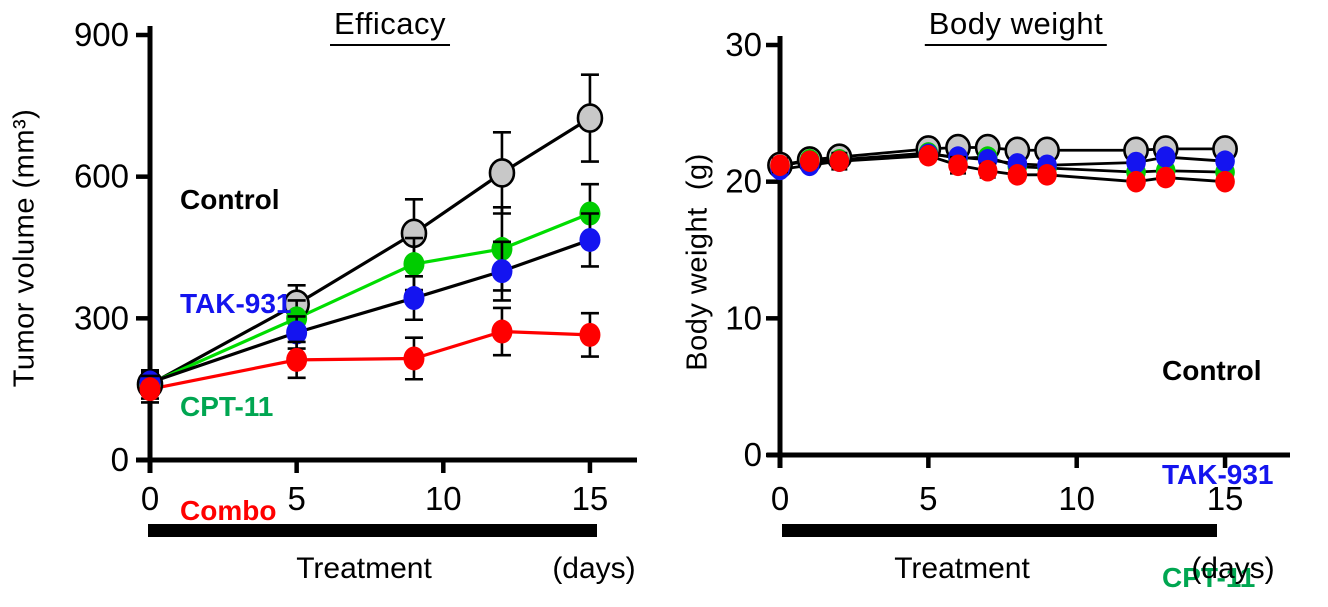 Image resolution: width=1328 pixels, height=607 pixels. I want to click on efficacy-legend: Control TAK-931 CPT-11 Combo, so click(236, 355).